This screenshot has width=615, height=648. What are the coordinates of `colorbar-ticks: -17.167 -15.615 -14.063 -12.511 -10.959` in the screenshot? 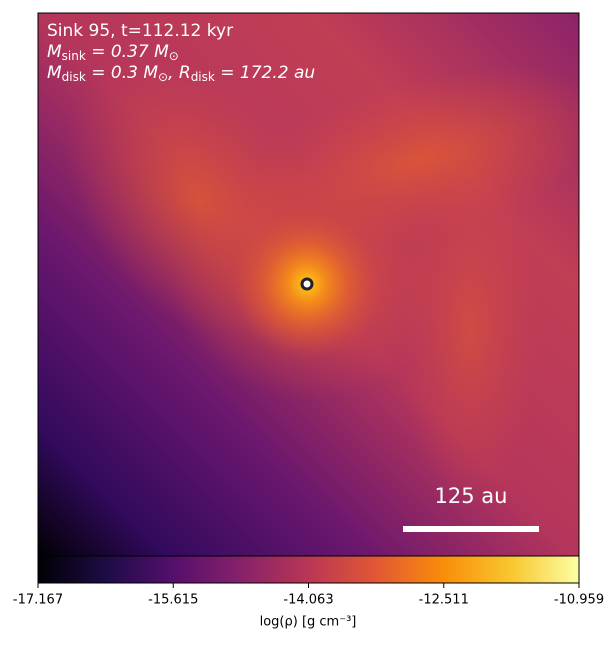 It's located at (308, 595).